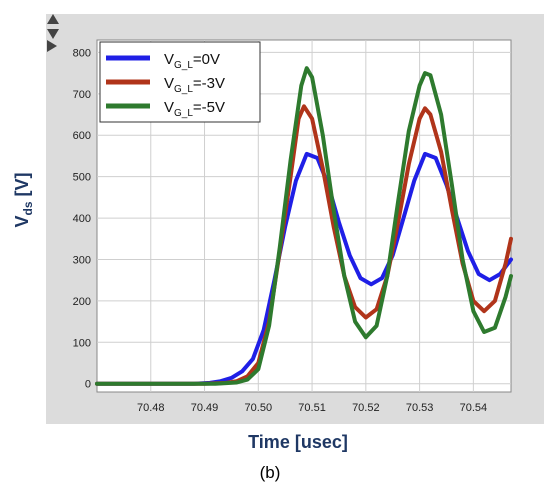  Describe the element at coordinates (82, 53) in the screenshot. I see `y-tick-label: 800` at that location.